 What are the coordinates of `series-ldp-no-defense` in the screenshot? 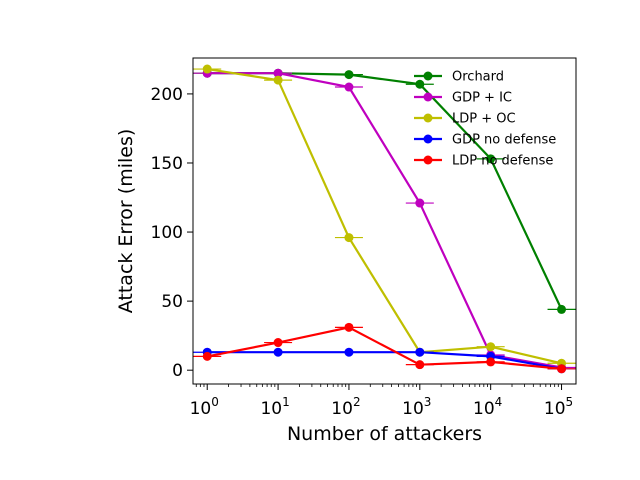 It's located at (384, 348).